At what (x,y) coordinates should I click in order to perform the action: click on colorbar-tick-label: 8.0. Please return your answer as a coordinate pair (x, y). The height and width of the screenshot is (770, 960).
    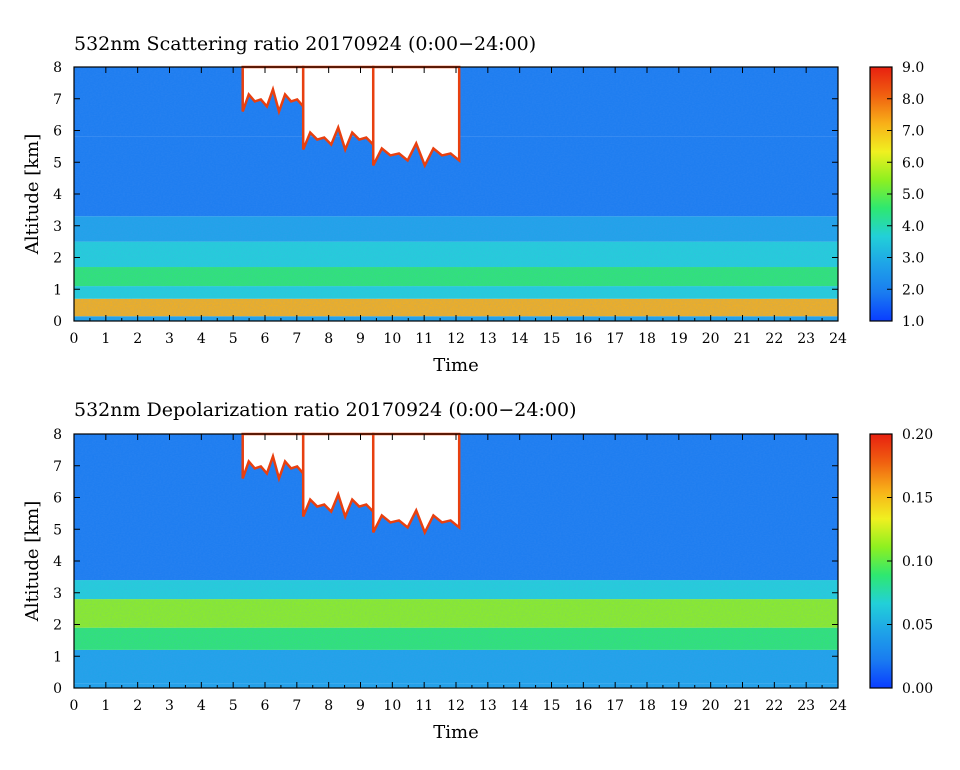
    Looking at the image, I should click on (913, 100).